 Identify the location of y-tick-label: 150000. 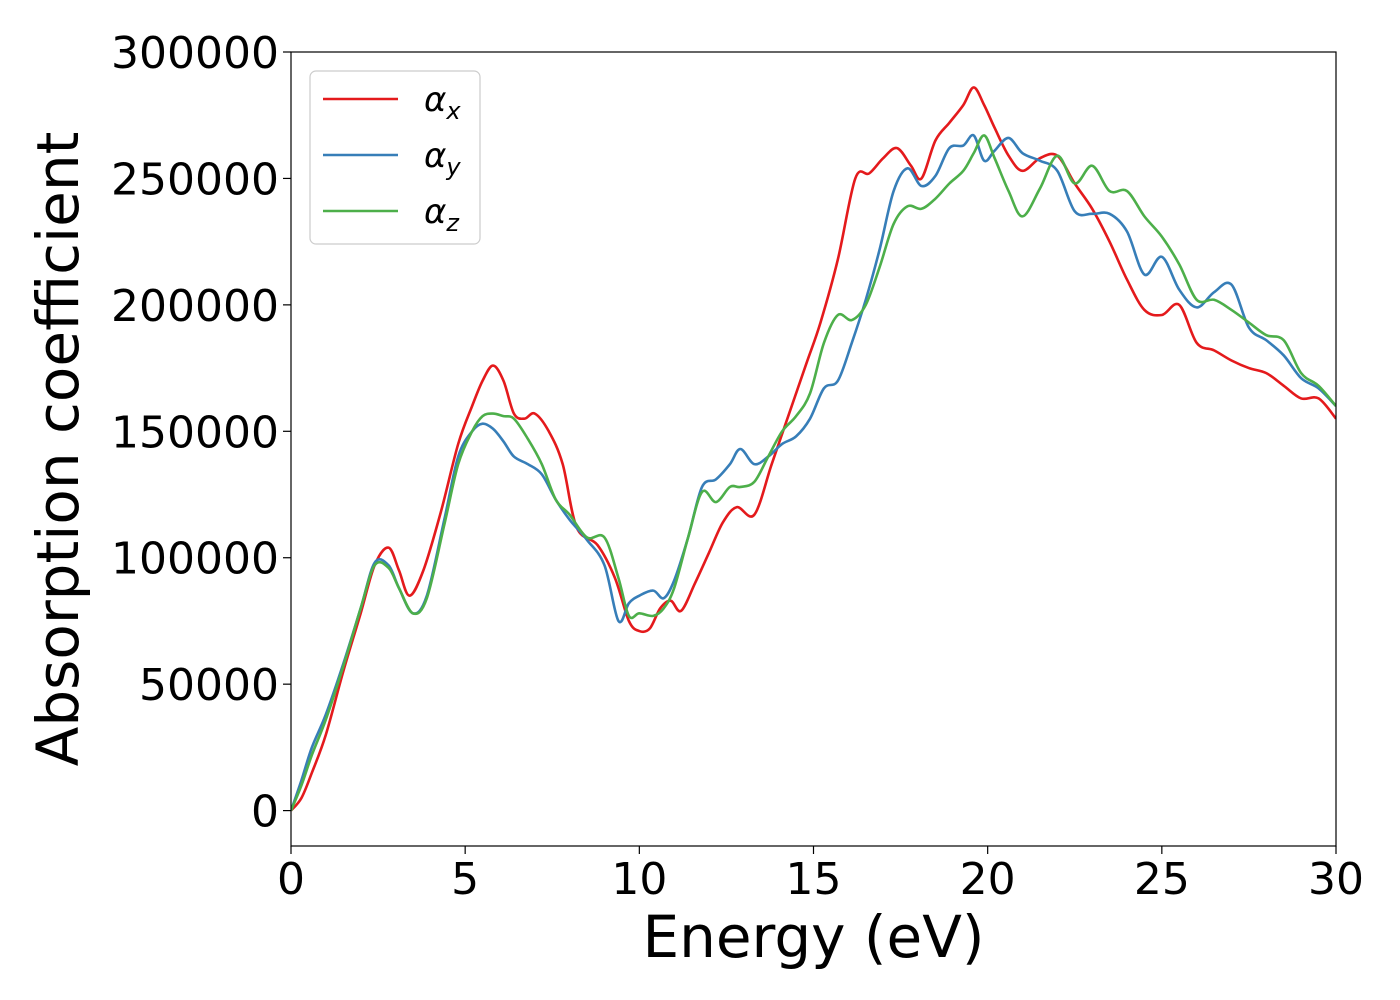
(195, 432).